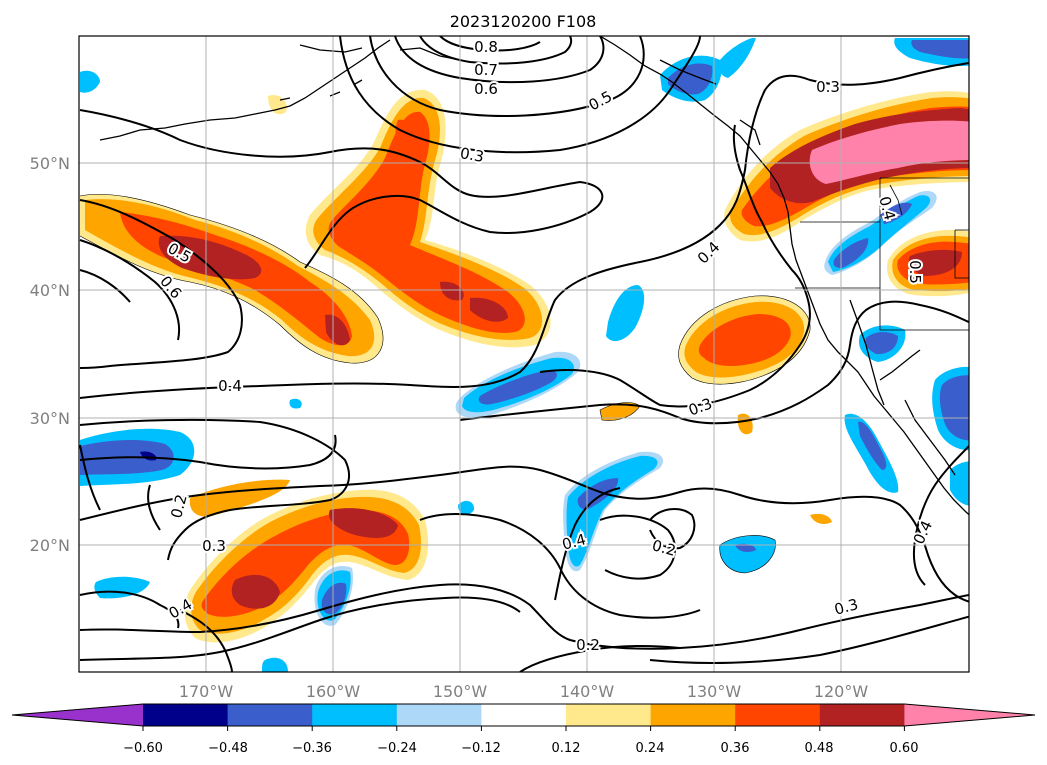 The height and width of the screenshot is (765, 1047). I want to click on colorbar-tick-label: −0.60, so click(143, 748).